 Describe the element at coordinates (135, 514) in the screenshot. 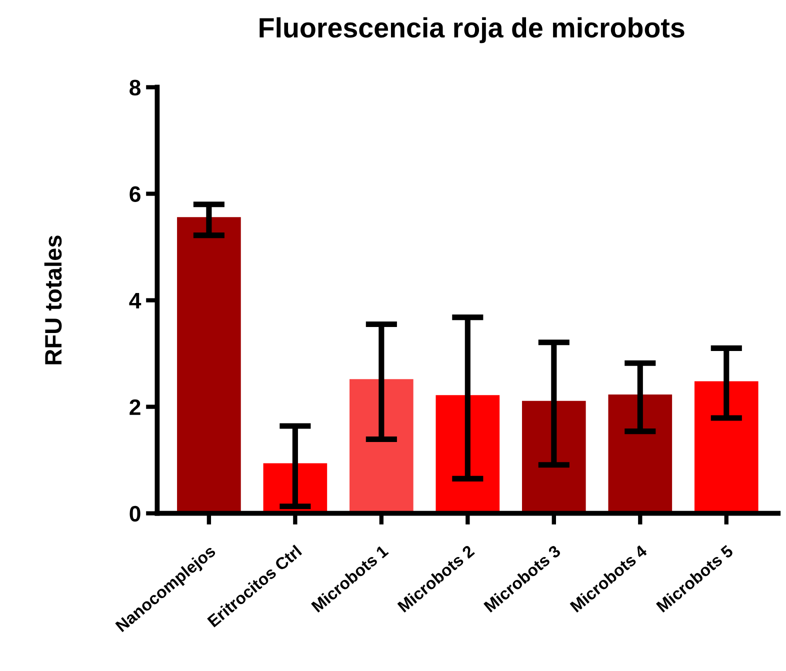

I see `y-tick-label: 0` at that location.